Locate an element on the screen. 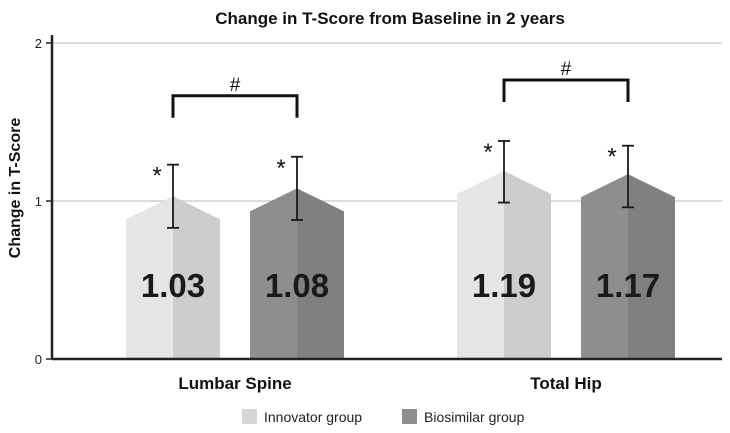  y-tick-label: 1 is located at coordinates (38, 201).